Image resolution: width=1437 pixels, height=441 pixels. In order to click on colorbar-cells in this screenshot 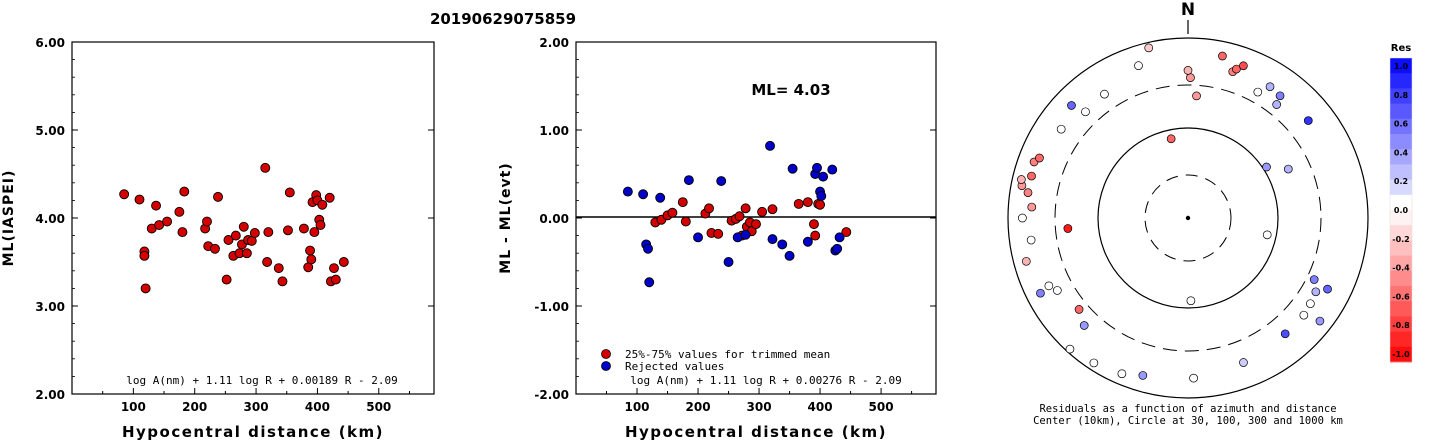, I will do `click(1401, 210)`.